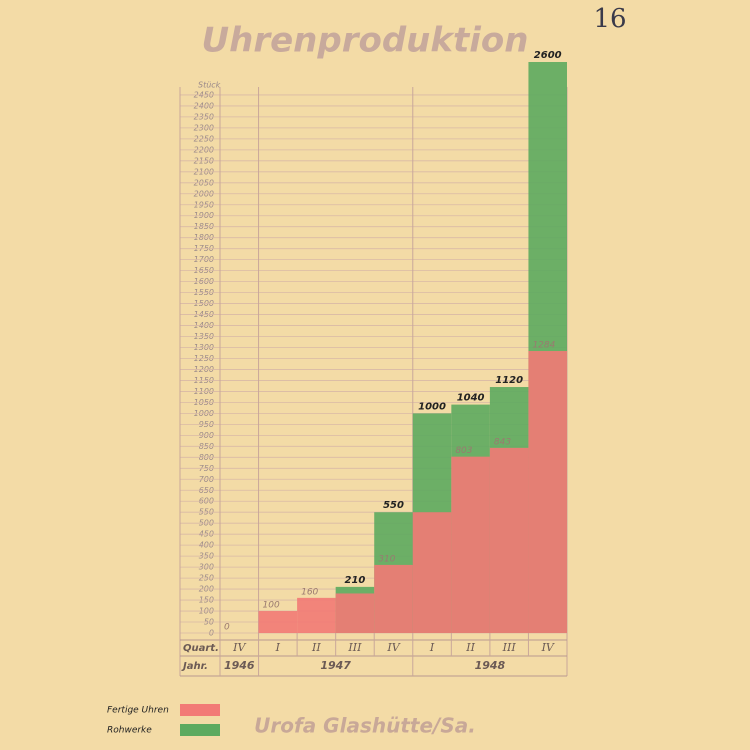 This screenshot has height=750, width=750. What do you see at coordinates (355, 580) in the screenshot?
I see `value-label: 210` at bounding box center [355, 580].